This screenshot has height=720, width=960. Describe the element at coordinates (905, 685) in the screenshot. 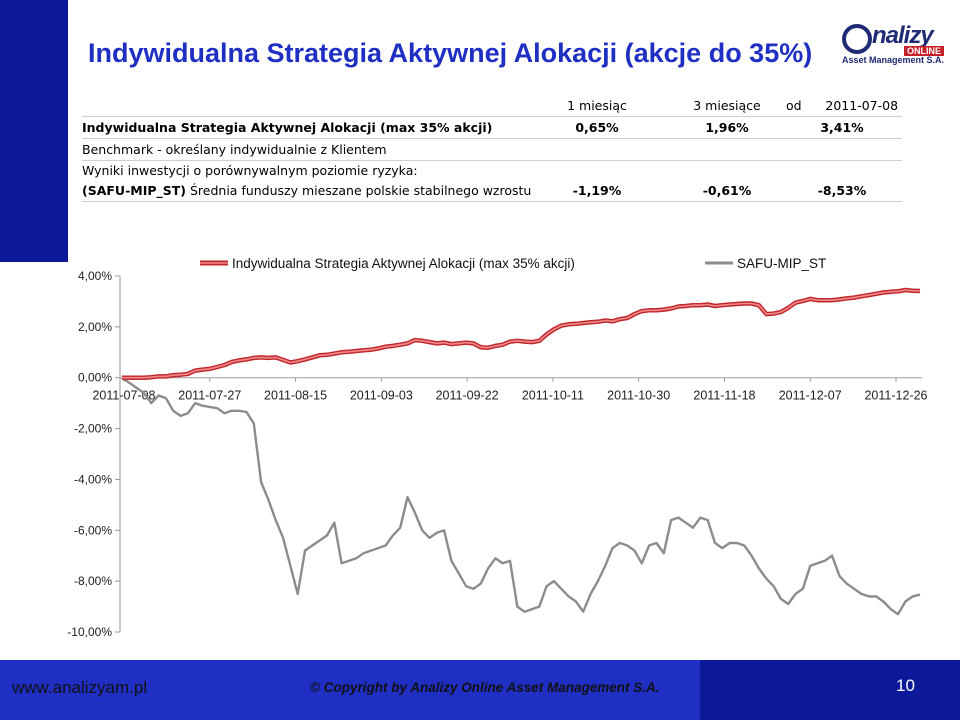

I see `page-number: 10` at that location.